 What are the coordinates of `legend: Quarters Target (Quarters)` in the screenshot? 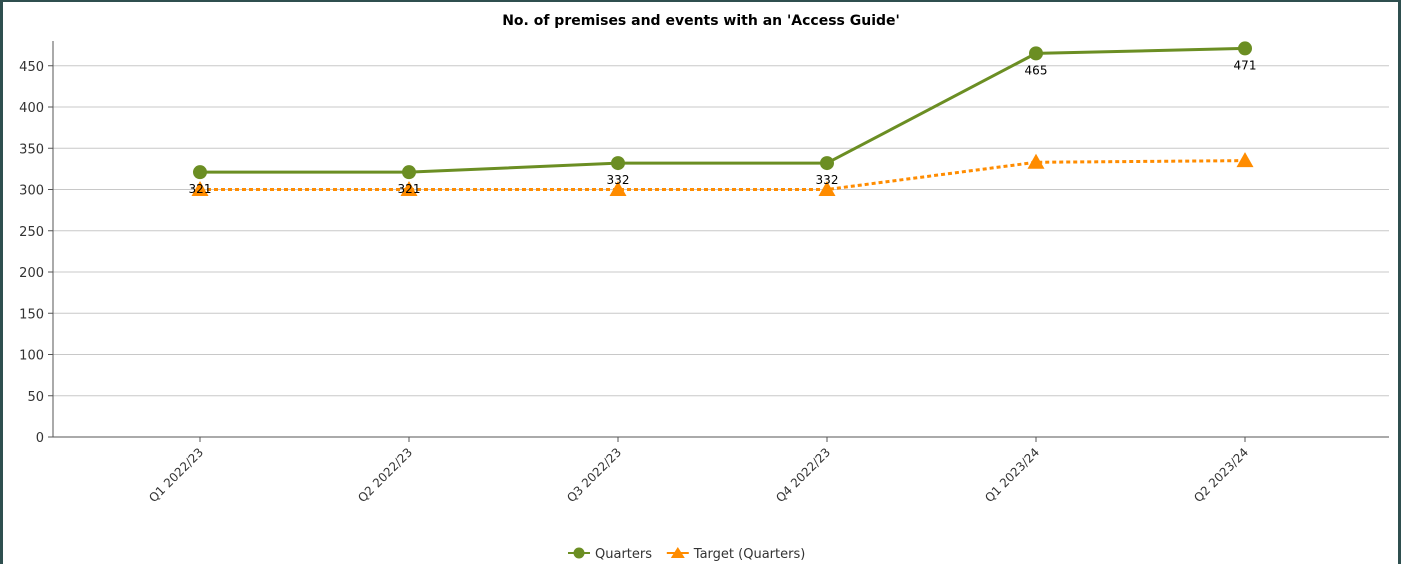 It's located at (686, 554).